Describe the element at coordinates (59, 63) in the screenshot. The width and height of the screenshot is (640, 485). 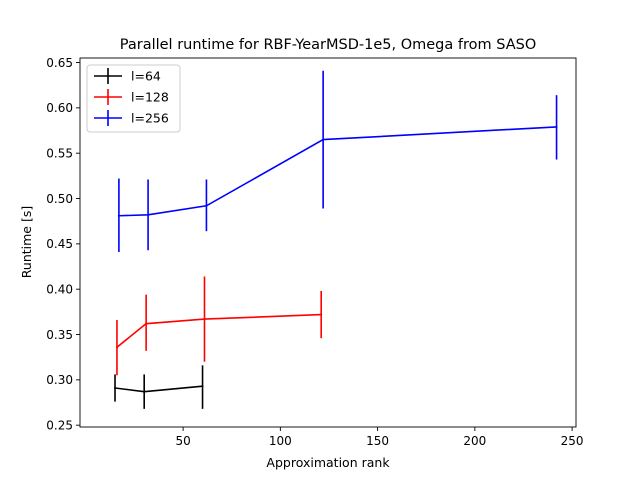
I see `y-tick-label: 0.65` at that location.